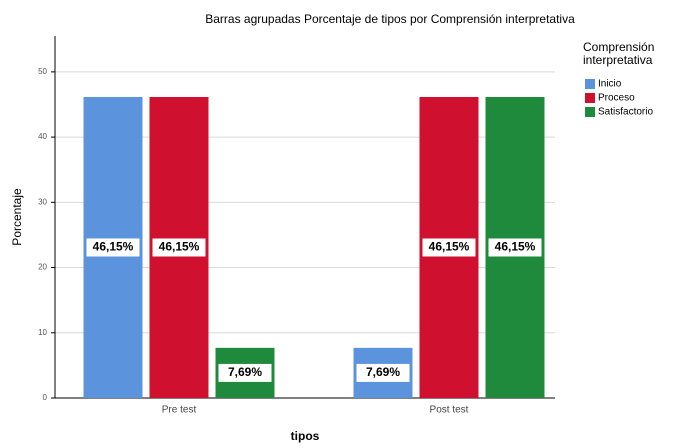 The image size is (675, 448). What do you see at coordinates (42, 267) in the screenshot?
I see `y-tick-label: 20` at bounding box center [42, 267].